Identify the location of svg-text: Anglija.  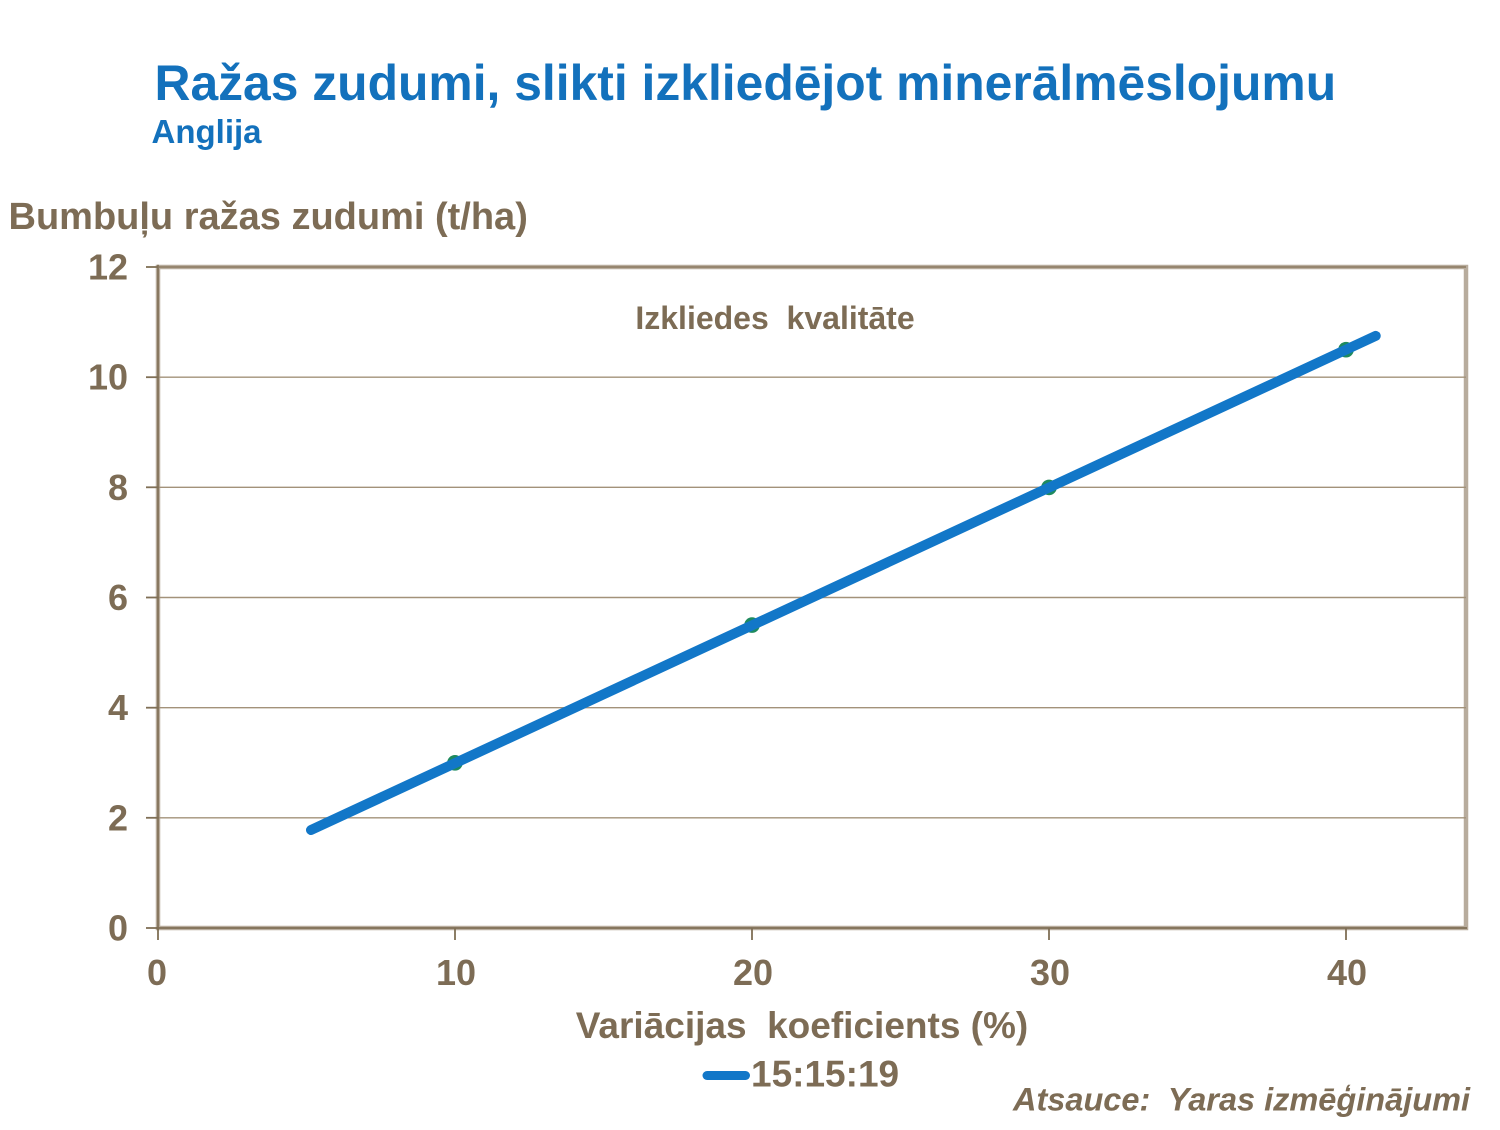
(207, 131).